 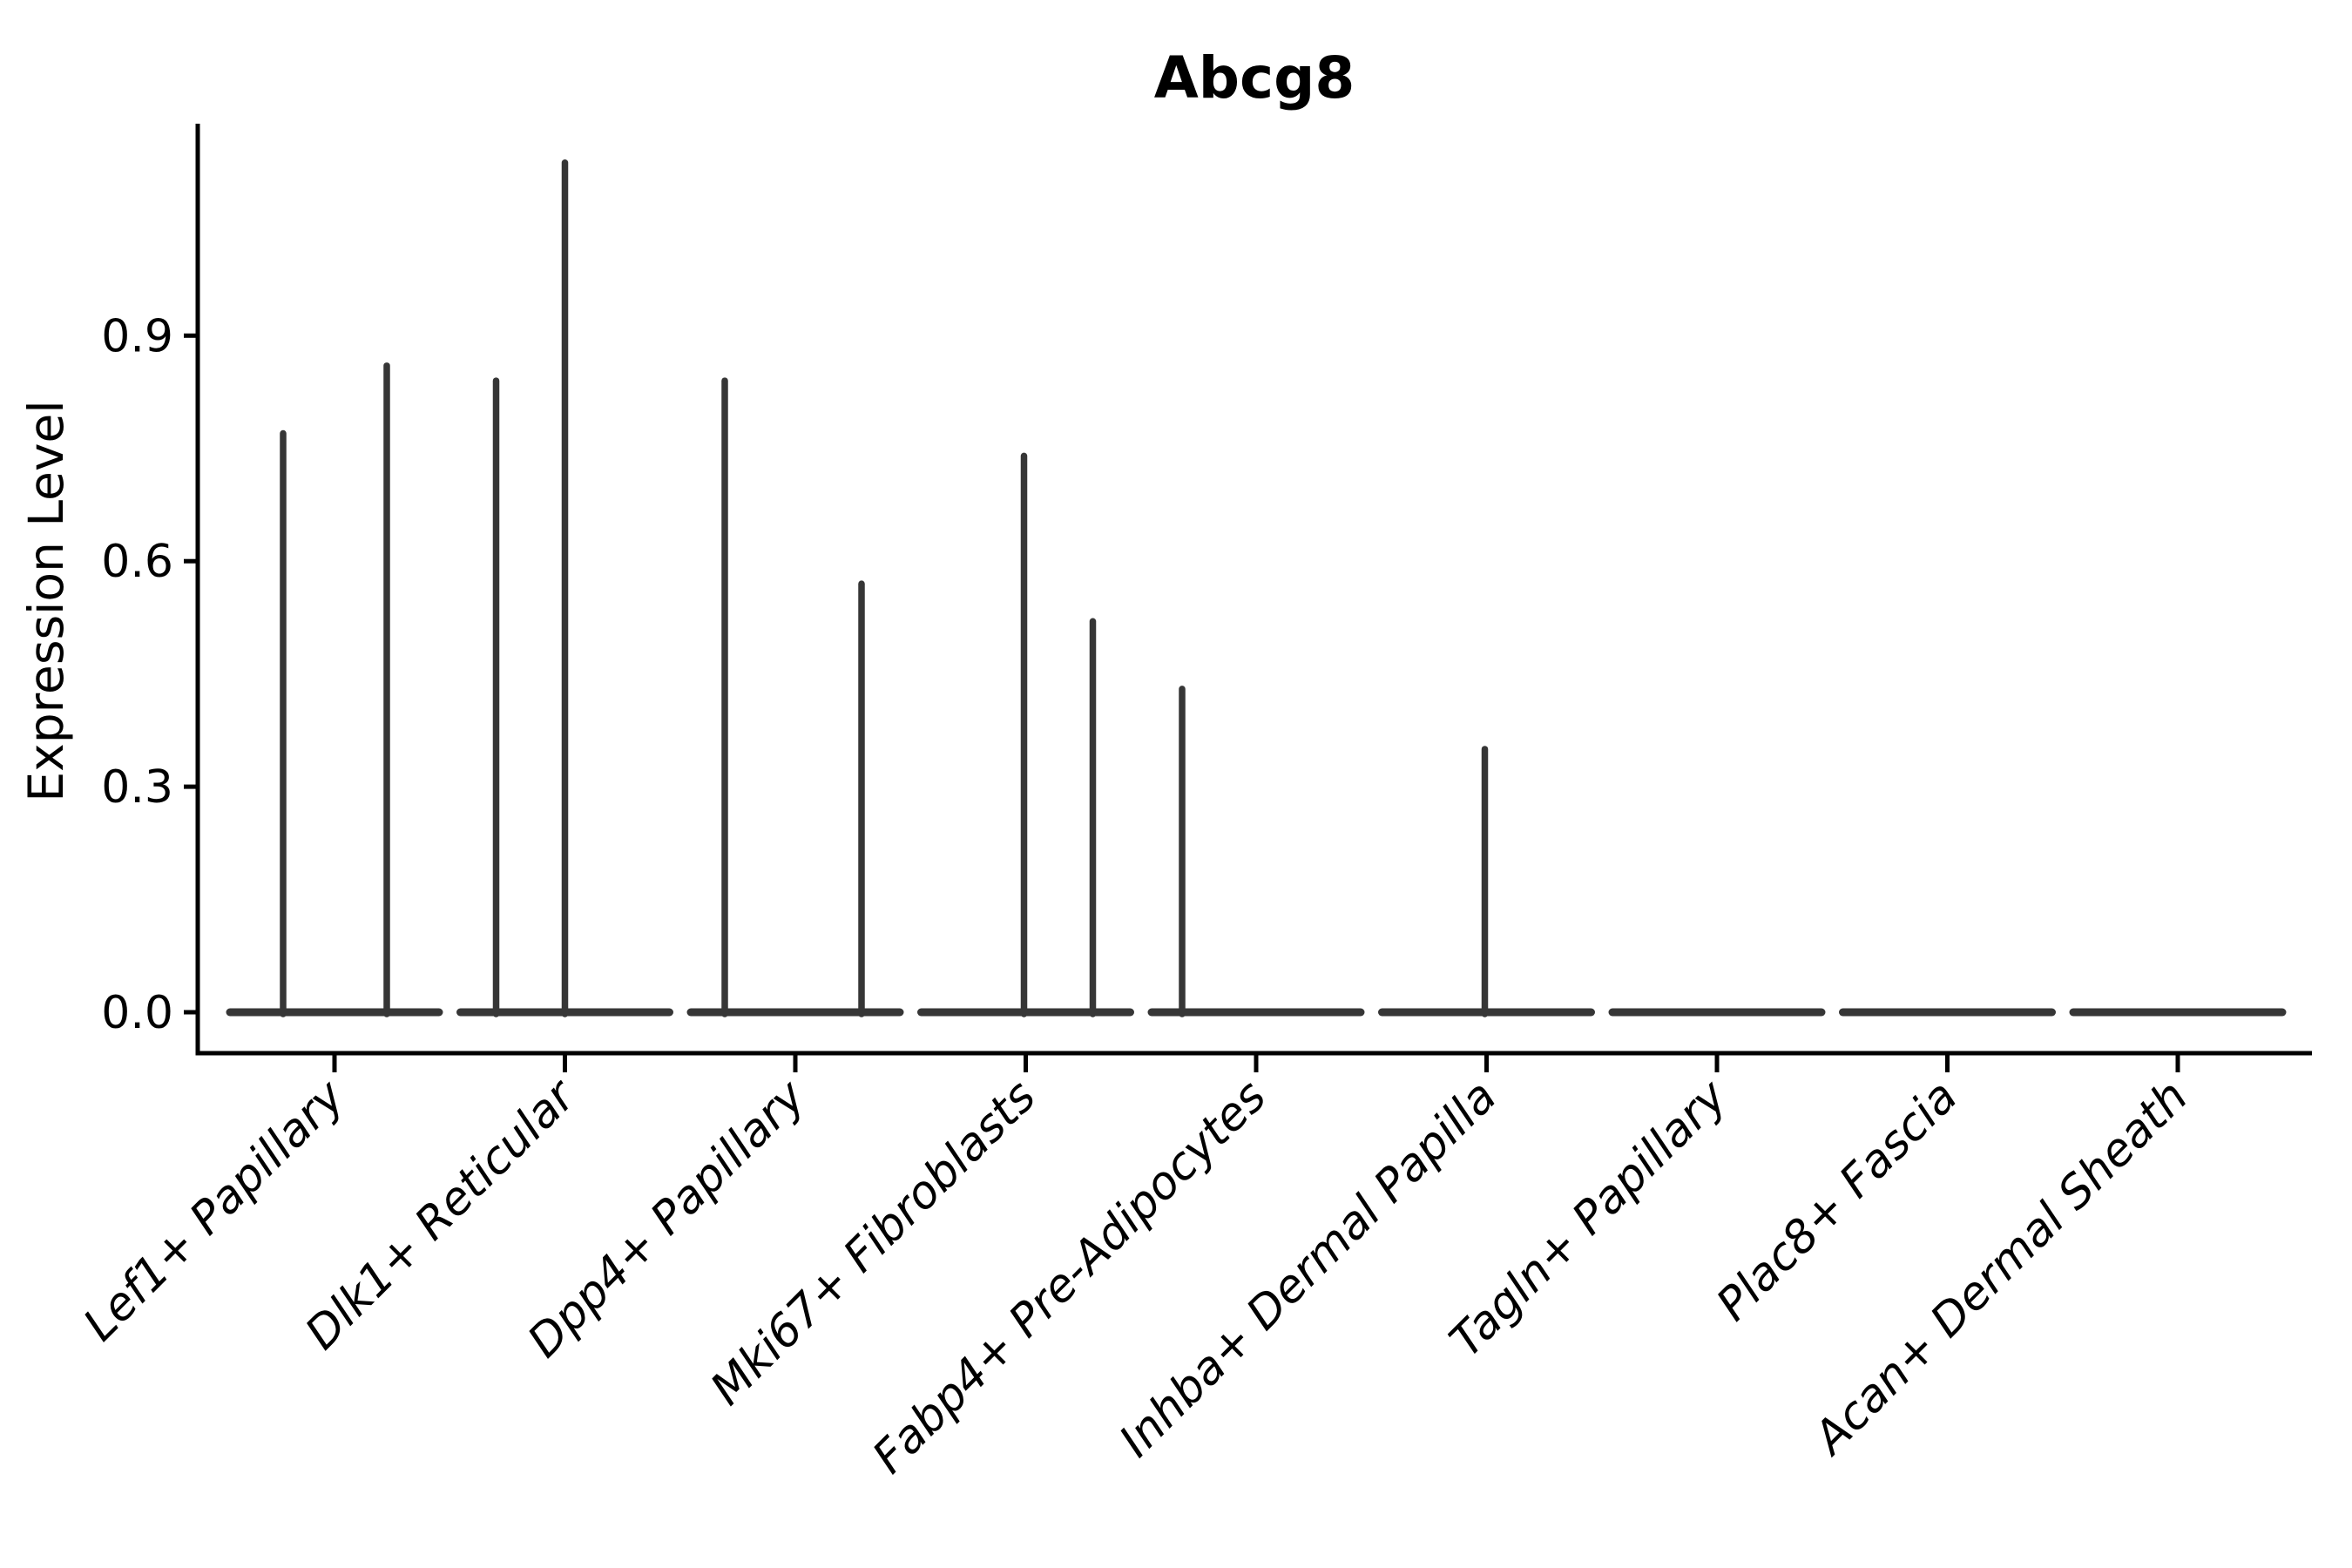 What do you see at coordinates (137, 562) in the screenshot?
I see `y-tick-label: 0.6` at bounding box center [137, 562].